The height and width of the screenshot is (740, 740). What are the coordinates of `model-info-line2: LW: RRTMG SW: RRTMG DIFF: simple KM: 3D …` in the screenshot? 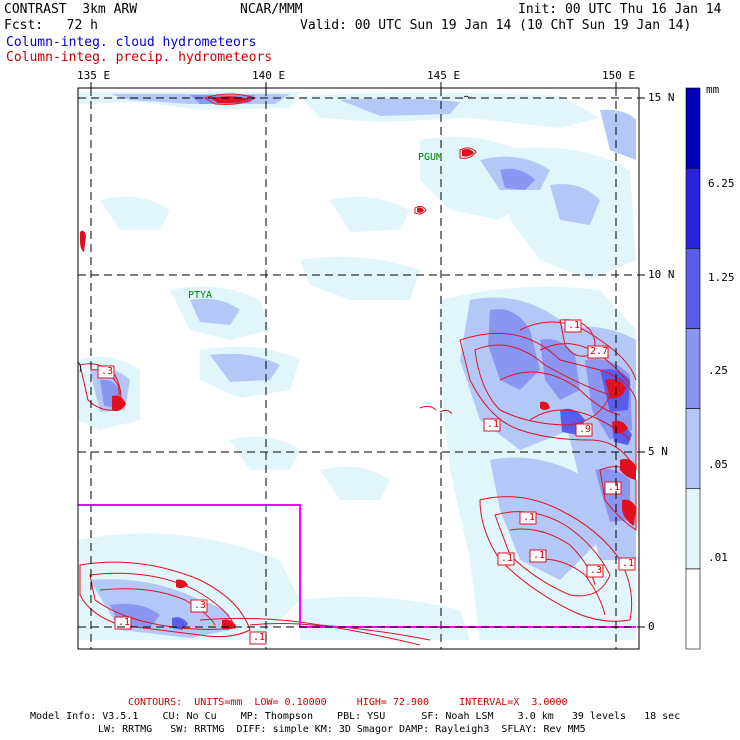 It's located at (342, 729).